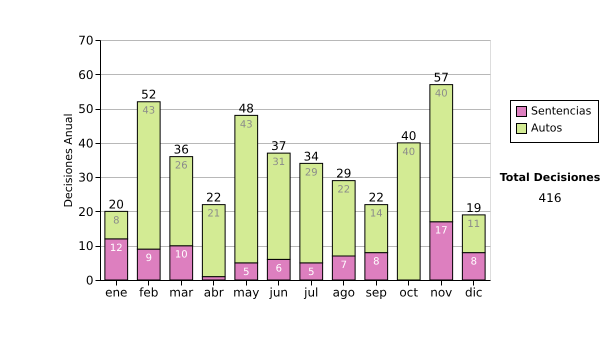  I want to click on data-label: 9, so click(149, 258).